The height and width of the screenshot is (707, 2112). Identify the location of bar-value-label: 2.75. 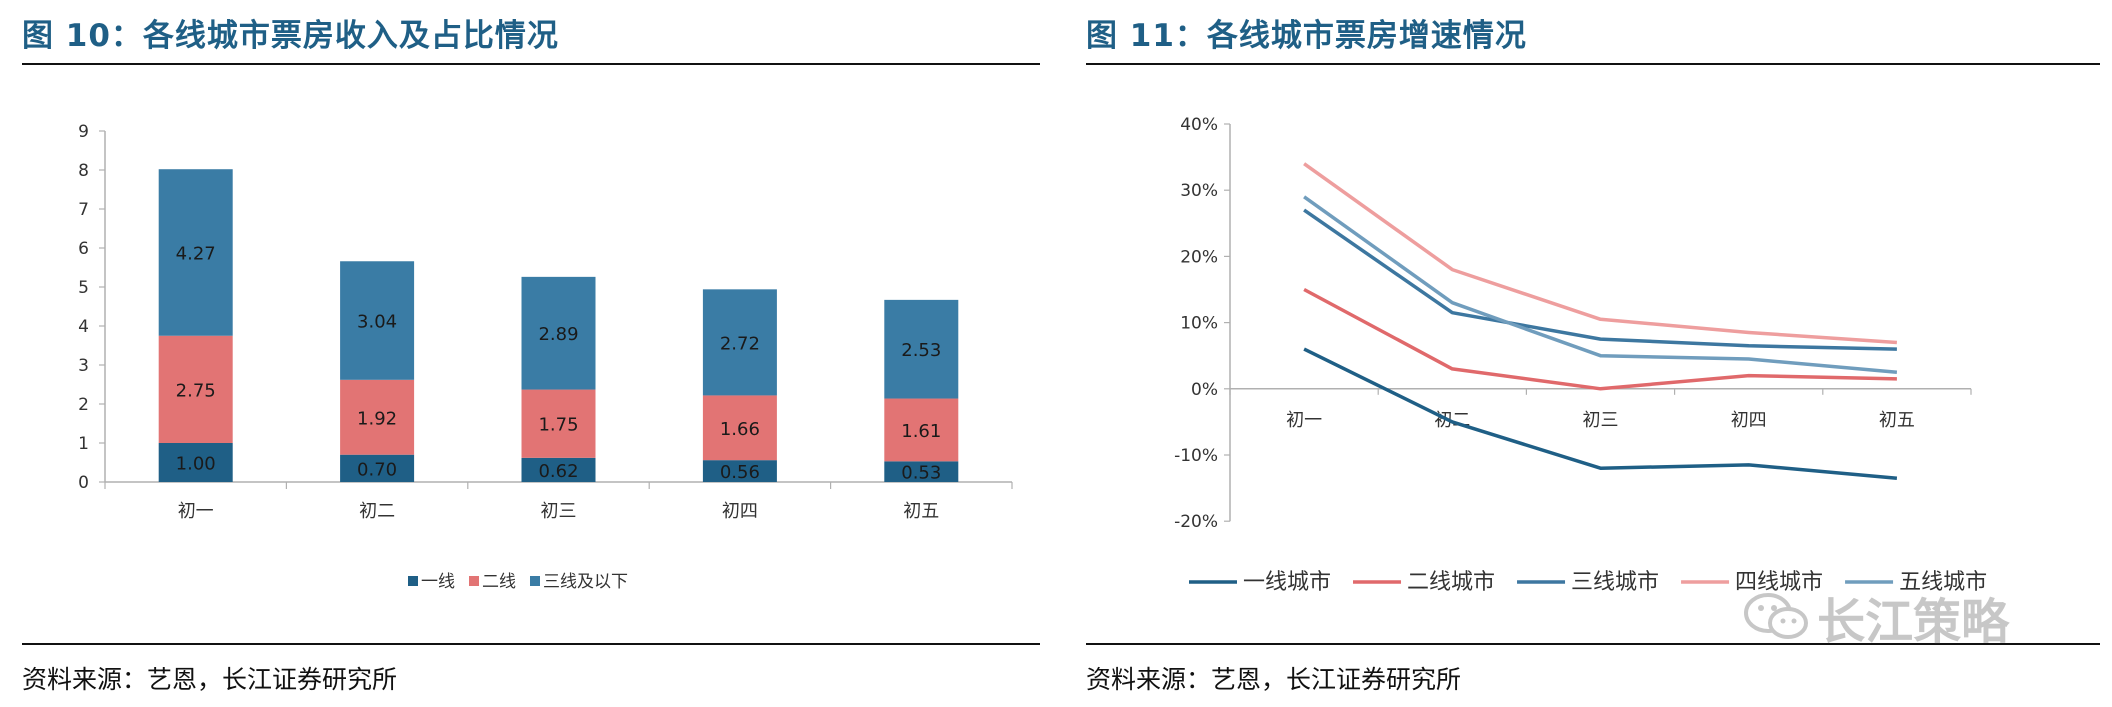
(196, 390).